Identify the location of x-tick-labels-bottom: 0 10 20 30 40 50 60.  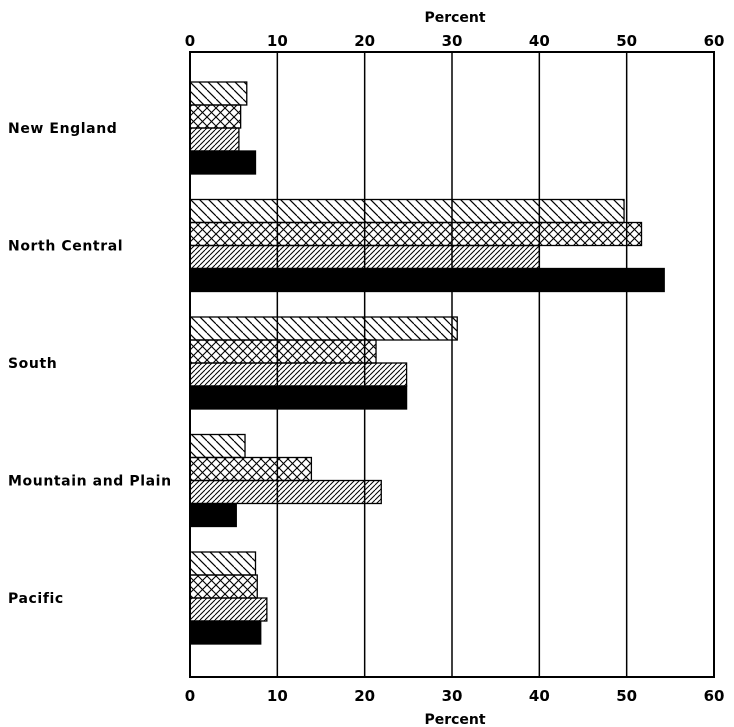
(455, 696).